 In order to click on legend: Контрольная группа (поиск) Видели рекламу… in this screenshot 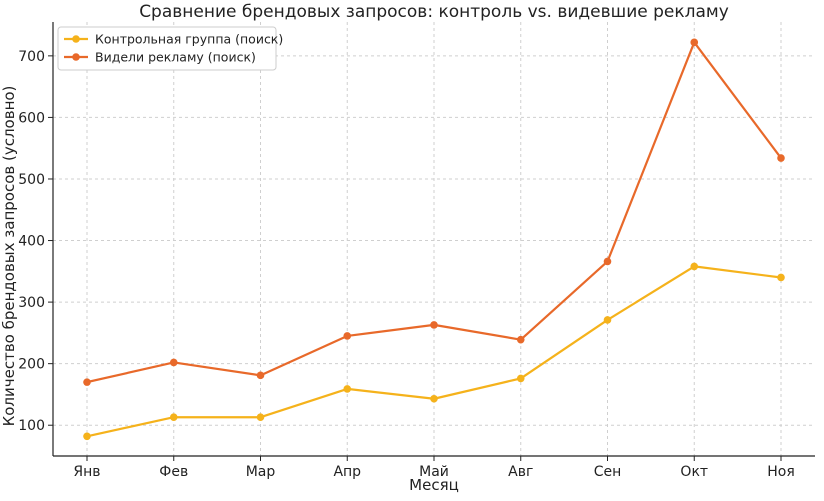, I will do `click(170, 48)`.